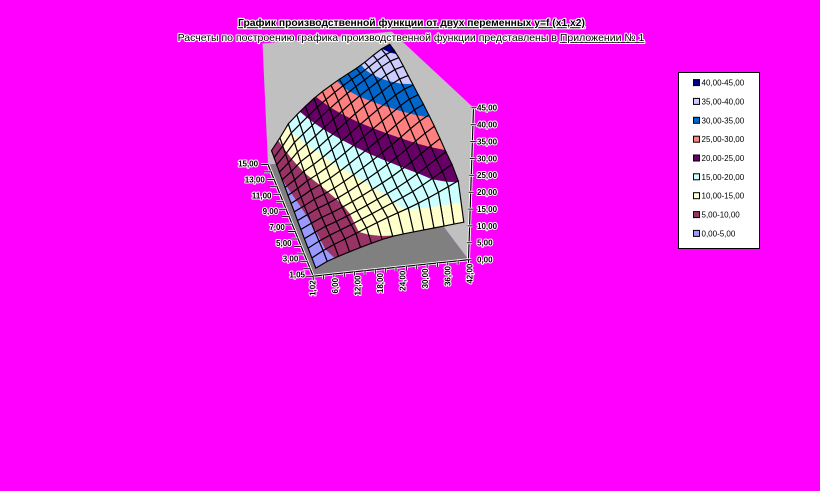 Image resolution: width=820 pixels, height=491 pixels. Describe the element at coordinates (487, 175) in the screenshot. I see `svg-text: 25,00` at that location.